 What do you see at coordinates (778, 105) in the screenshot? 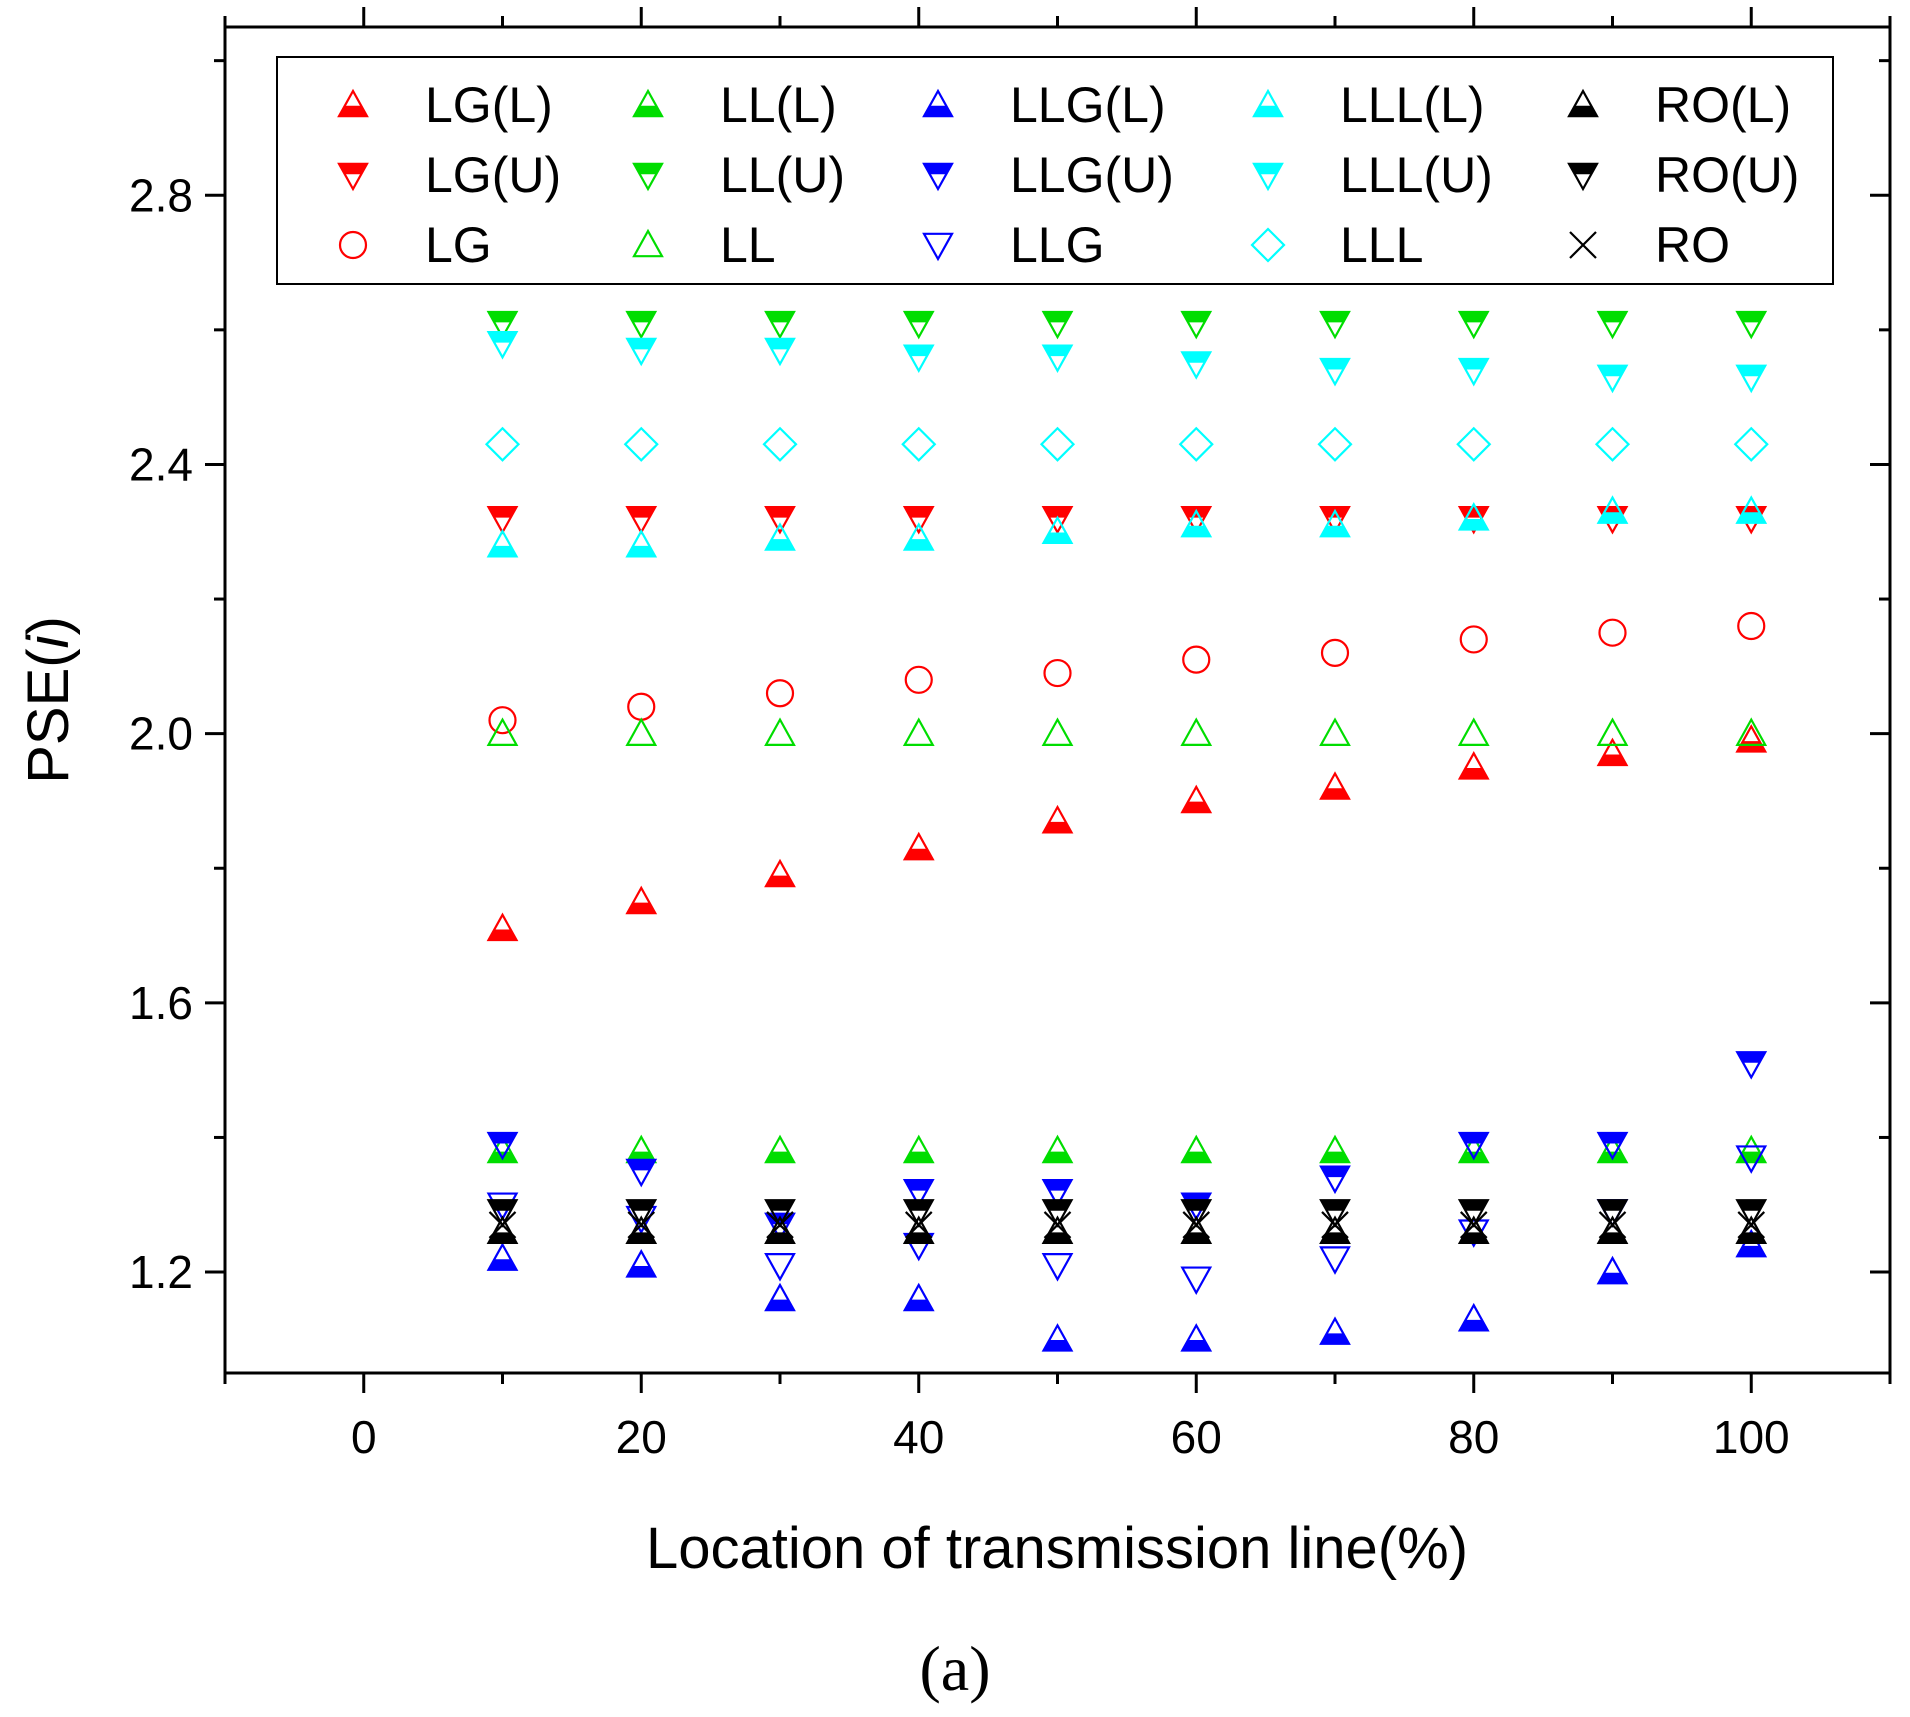
I see `legend-label: LL(L)` at bounding box center [778, 105].